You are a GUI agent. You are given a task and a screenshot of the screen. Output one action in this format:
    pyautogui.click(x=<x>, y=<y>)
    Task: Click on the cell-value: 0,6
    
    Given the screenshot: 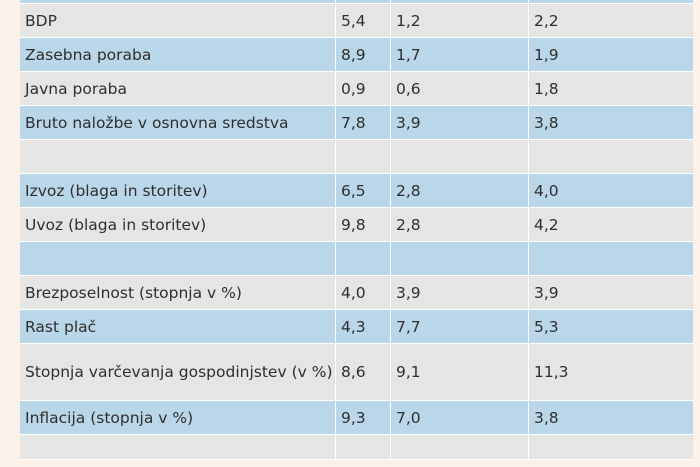 What is the action you would take?
    pyautogui.click(x=460, y=89)
    